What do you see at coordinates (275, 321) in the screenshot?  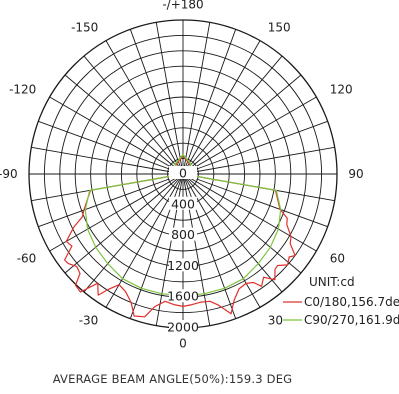 I see `angle-label: 30` at bounding box center [275, 321].